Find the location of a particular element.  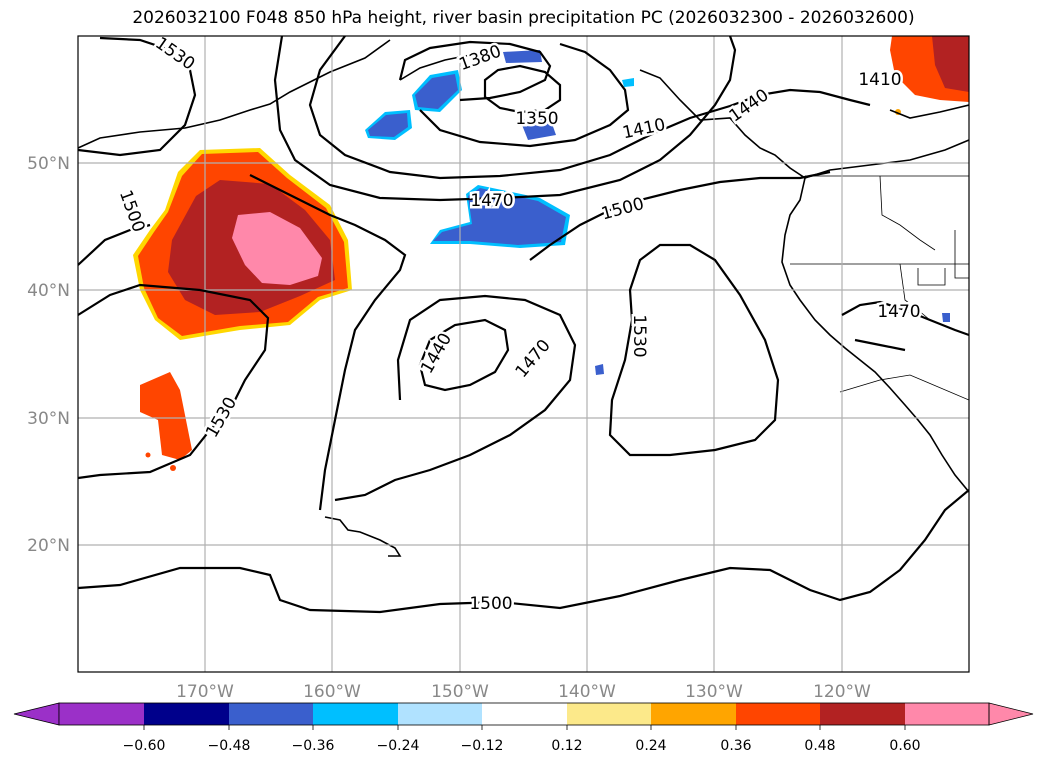

colorbar-outline is located at coordinates (524, 714).